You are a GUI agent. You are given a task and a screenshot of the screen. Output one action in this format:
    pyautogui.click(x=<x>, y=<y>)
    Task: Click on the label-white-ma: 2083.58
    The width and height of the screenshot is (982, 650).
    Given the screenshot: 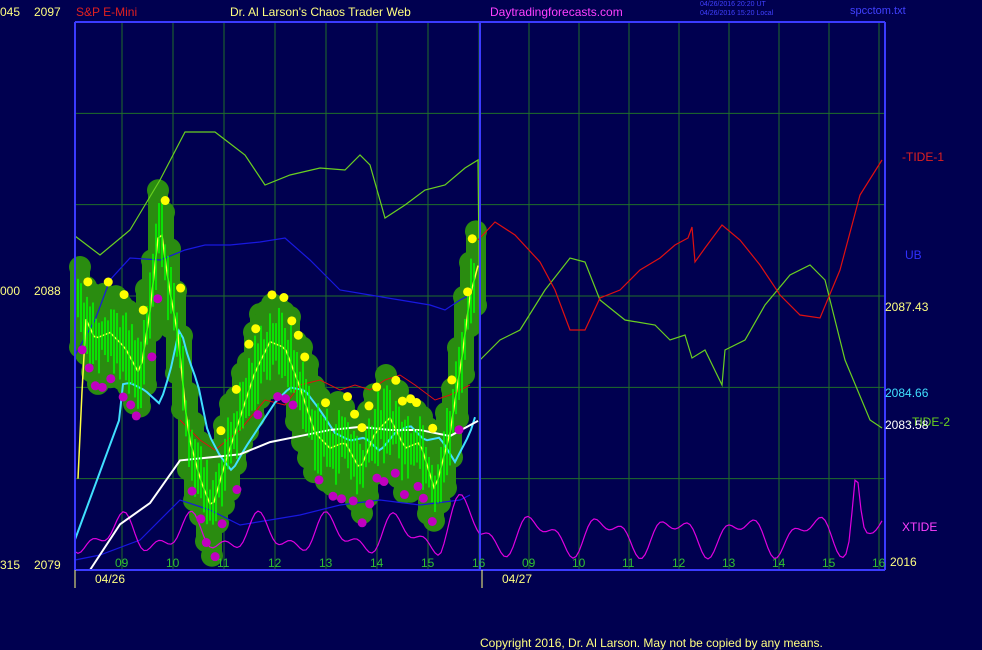 What is the action you would take?
    pyautogui.click(x=907, y=425)
    